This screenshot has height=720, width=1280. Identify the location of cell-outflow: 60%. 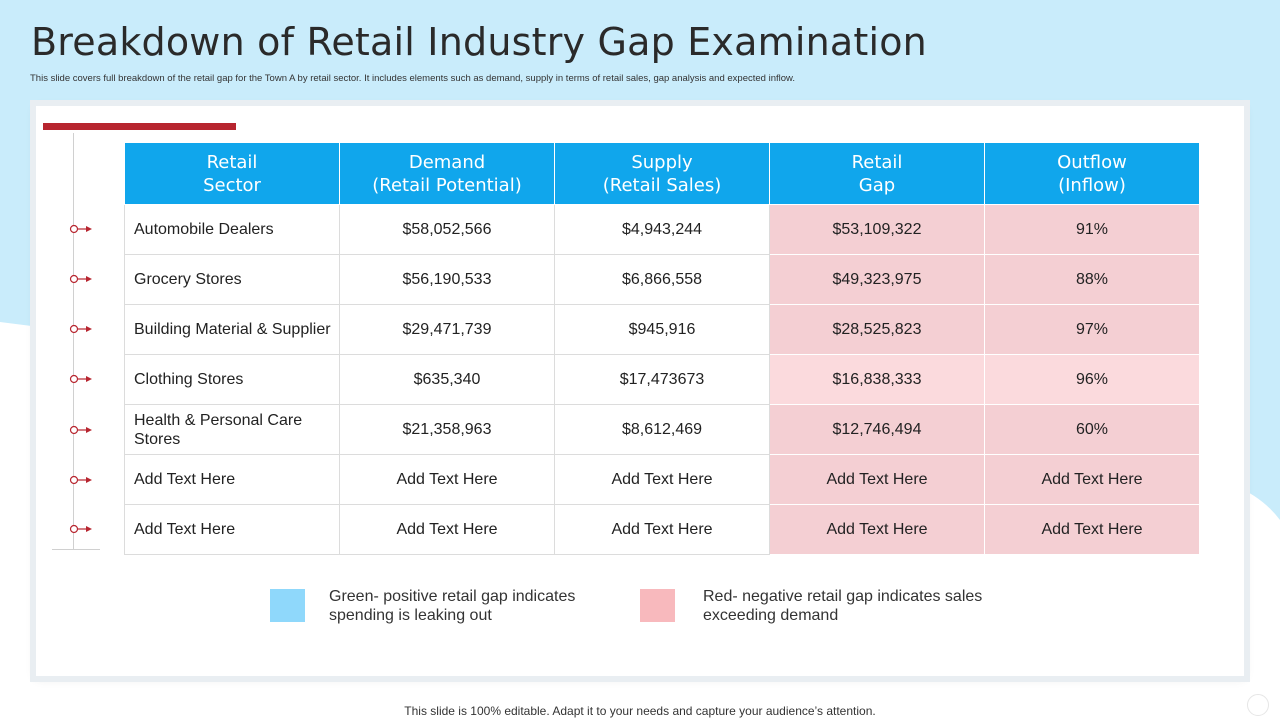
(1092, 429).